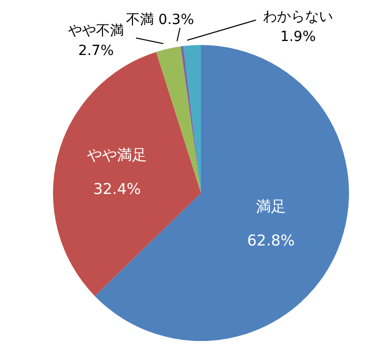  I want to click on slice-label: 不満 0.3%, so click(160, 20).